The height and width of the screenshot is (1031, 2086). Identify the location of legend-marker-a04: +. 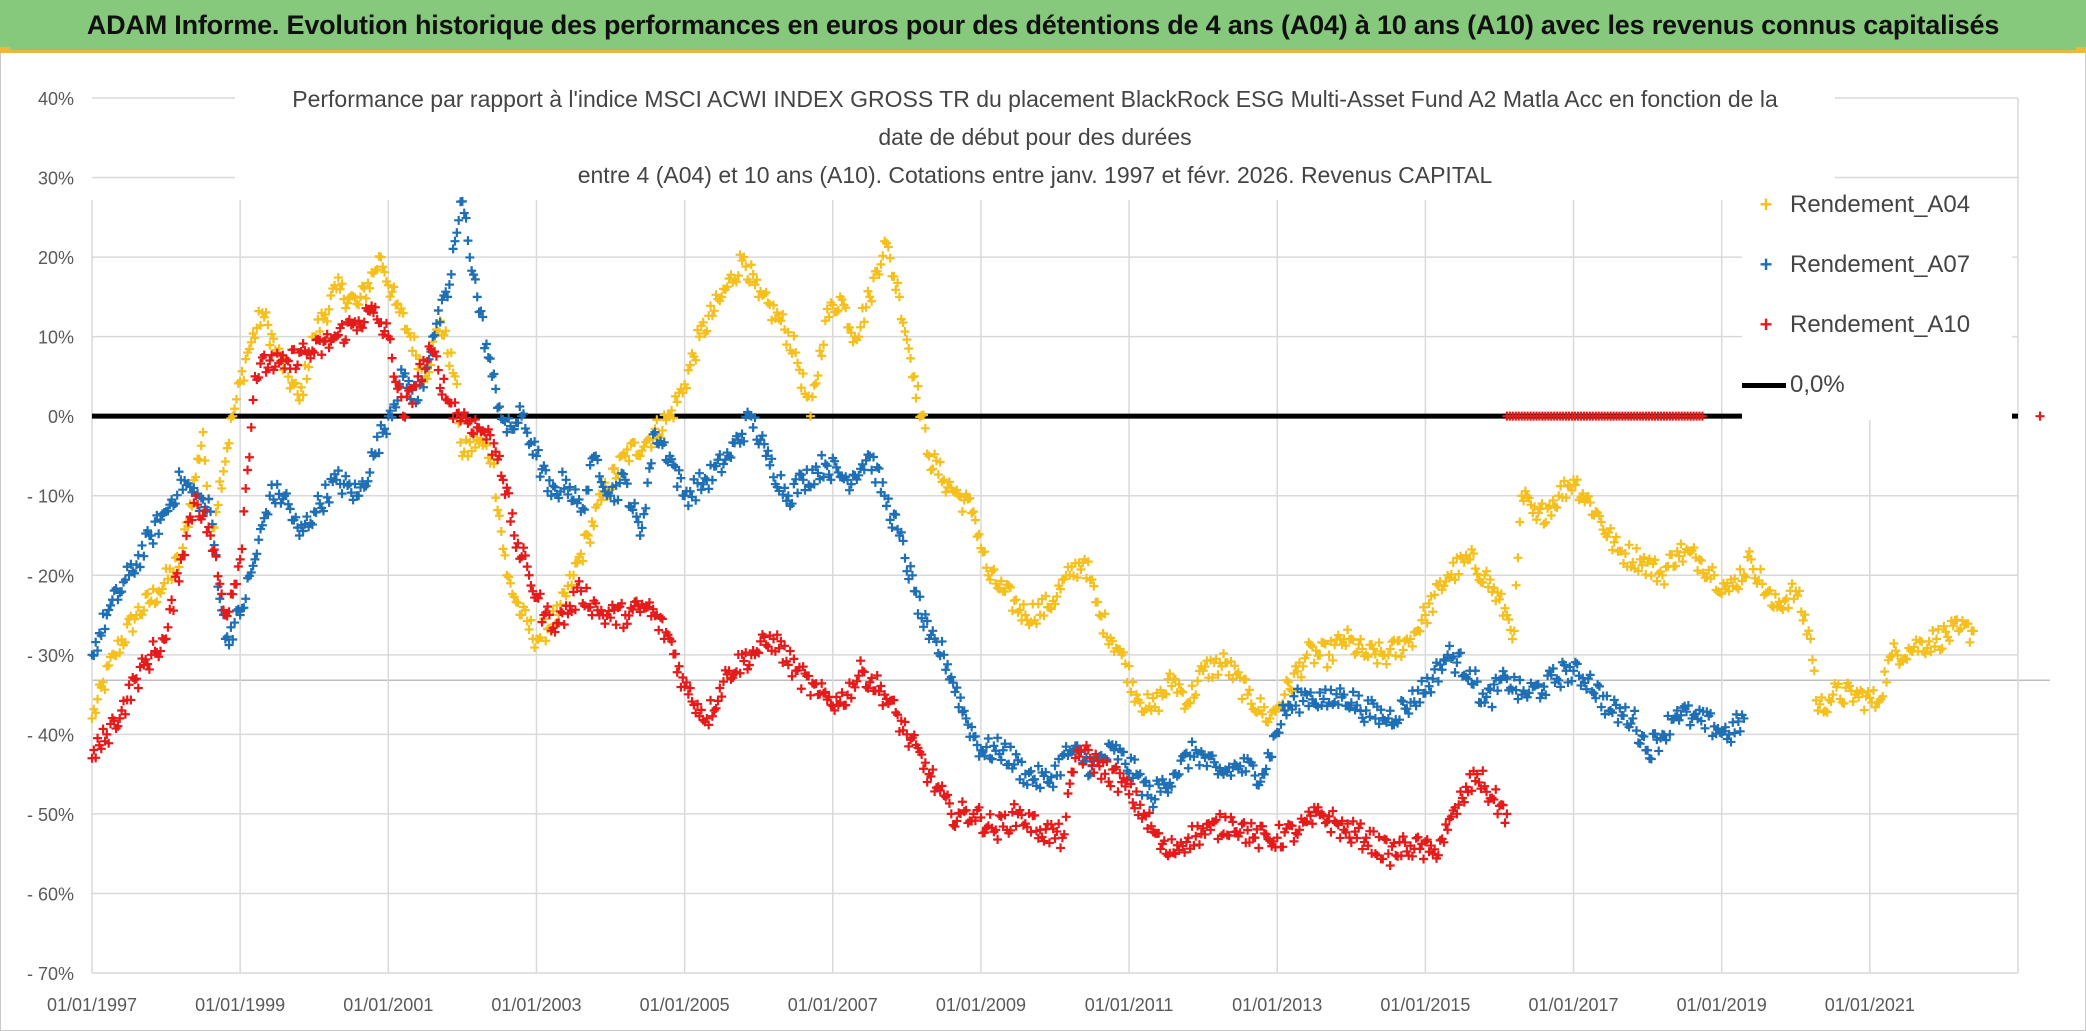
(1766, 204).